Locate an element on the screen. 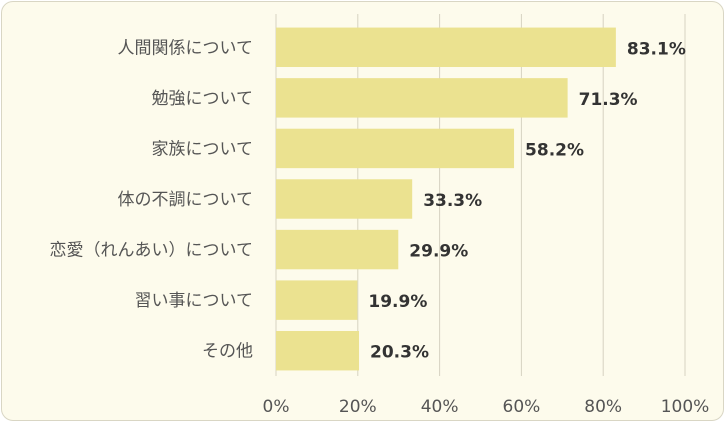  value-label-2: 58.2% is located at coordinates (554, 150).